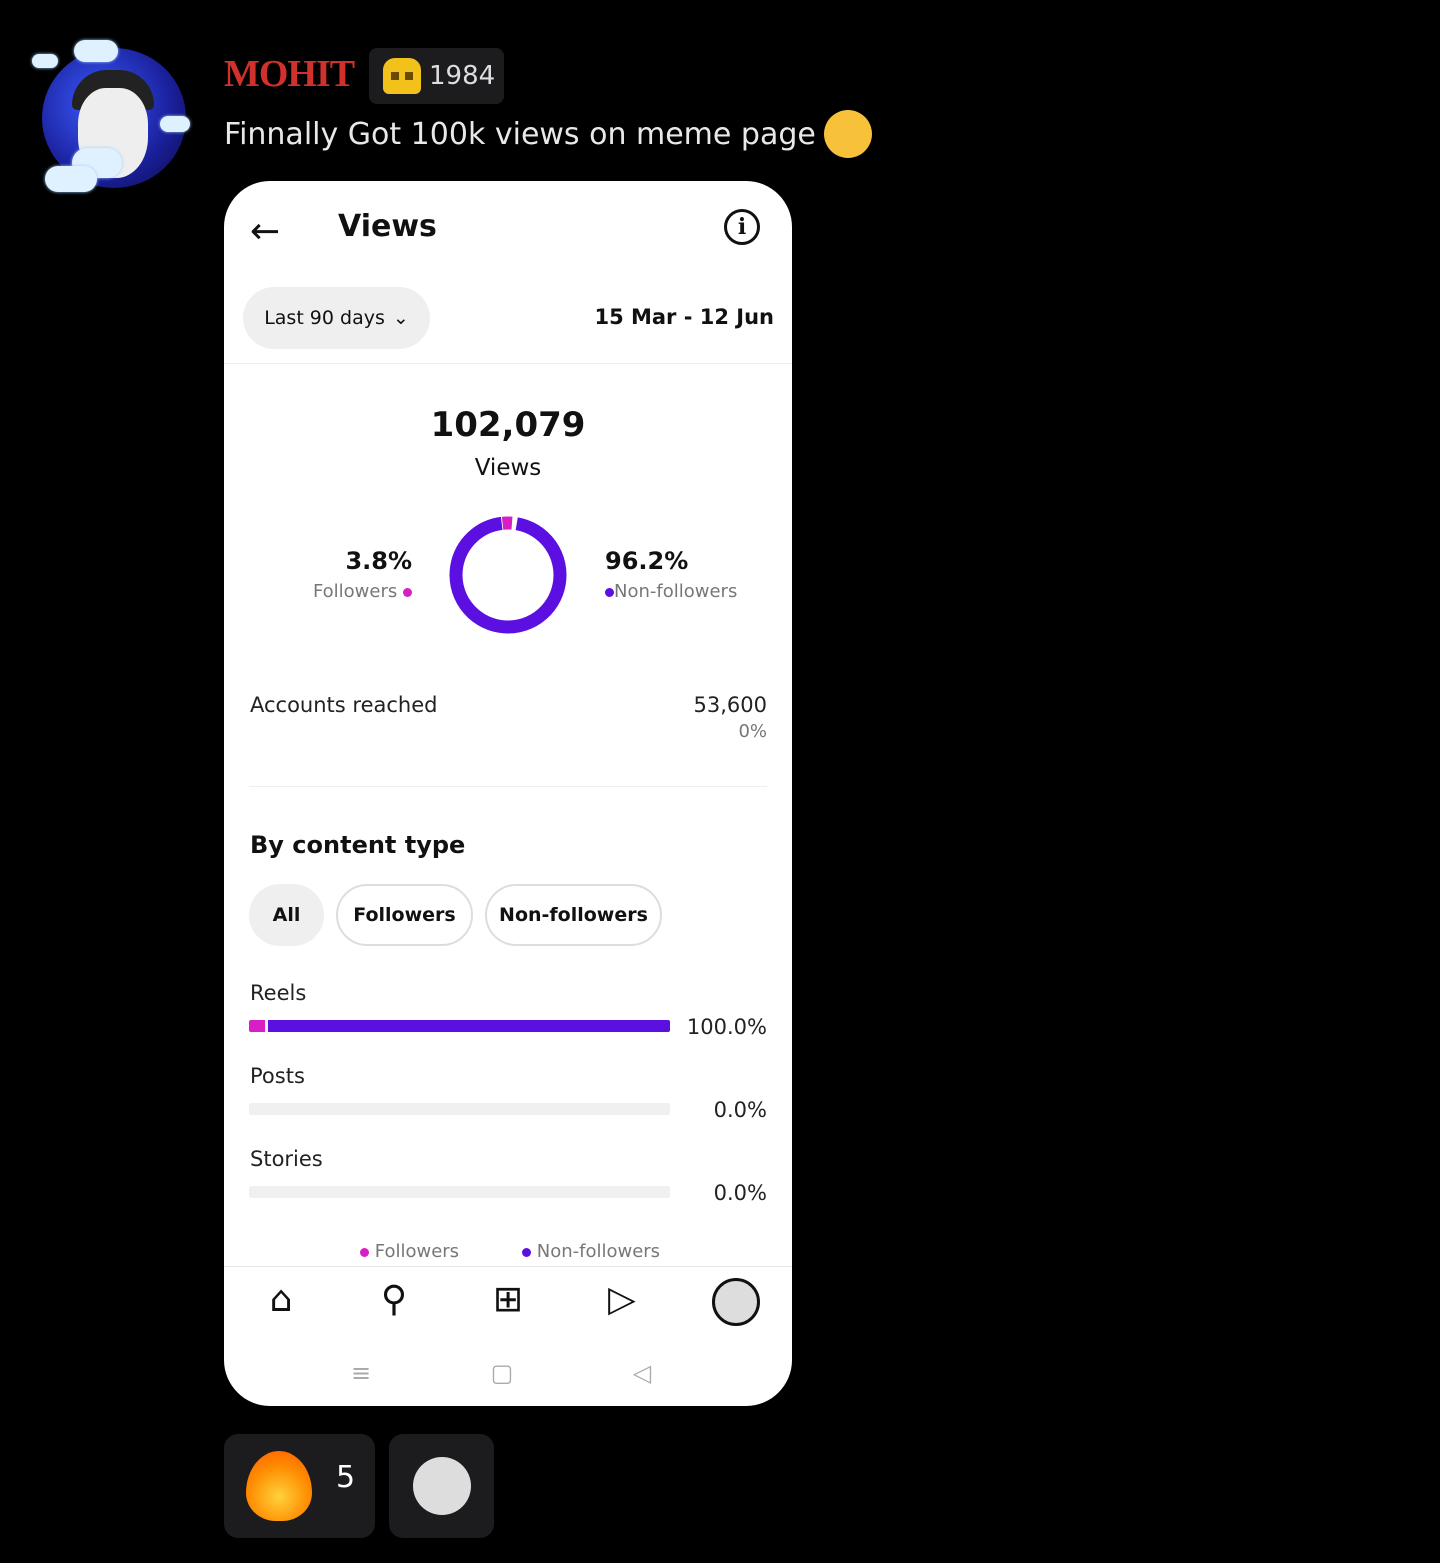  I want to click on relieved-face-emoji, so click(847, 134).